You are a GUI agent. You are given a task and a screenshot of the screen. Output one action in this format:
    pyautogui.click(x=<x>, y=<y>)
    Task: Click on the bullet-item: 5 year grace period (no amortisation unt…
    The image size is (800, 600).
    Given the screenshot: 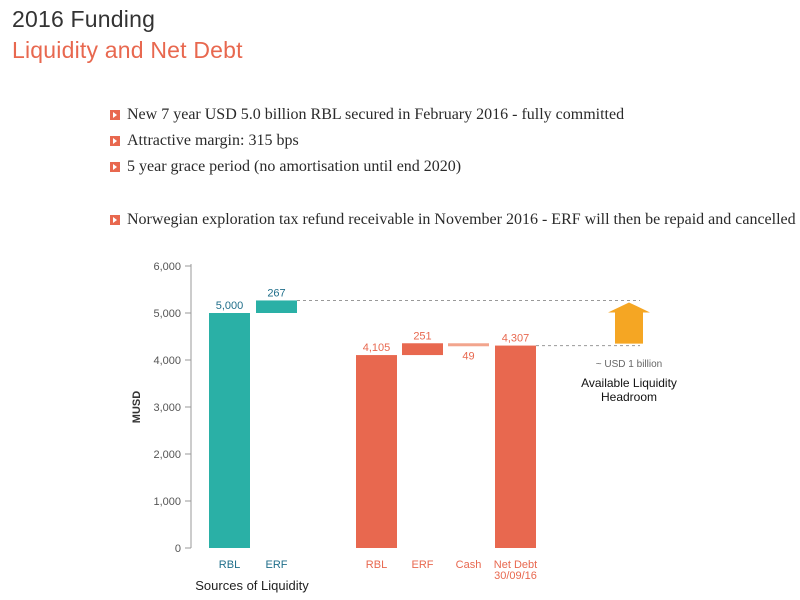 What is the action you would take?
    pyautogui.click(x=285, y=167)
    